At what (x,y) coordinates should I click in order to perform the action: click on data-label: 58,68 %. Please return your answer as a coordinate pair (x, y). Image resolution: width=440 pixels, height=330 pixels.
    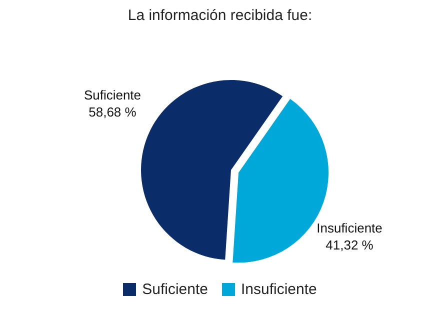
    Looking at the image, I should click on (112, 112).